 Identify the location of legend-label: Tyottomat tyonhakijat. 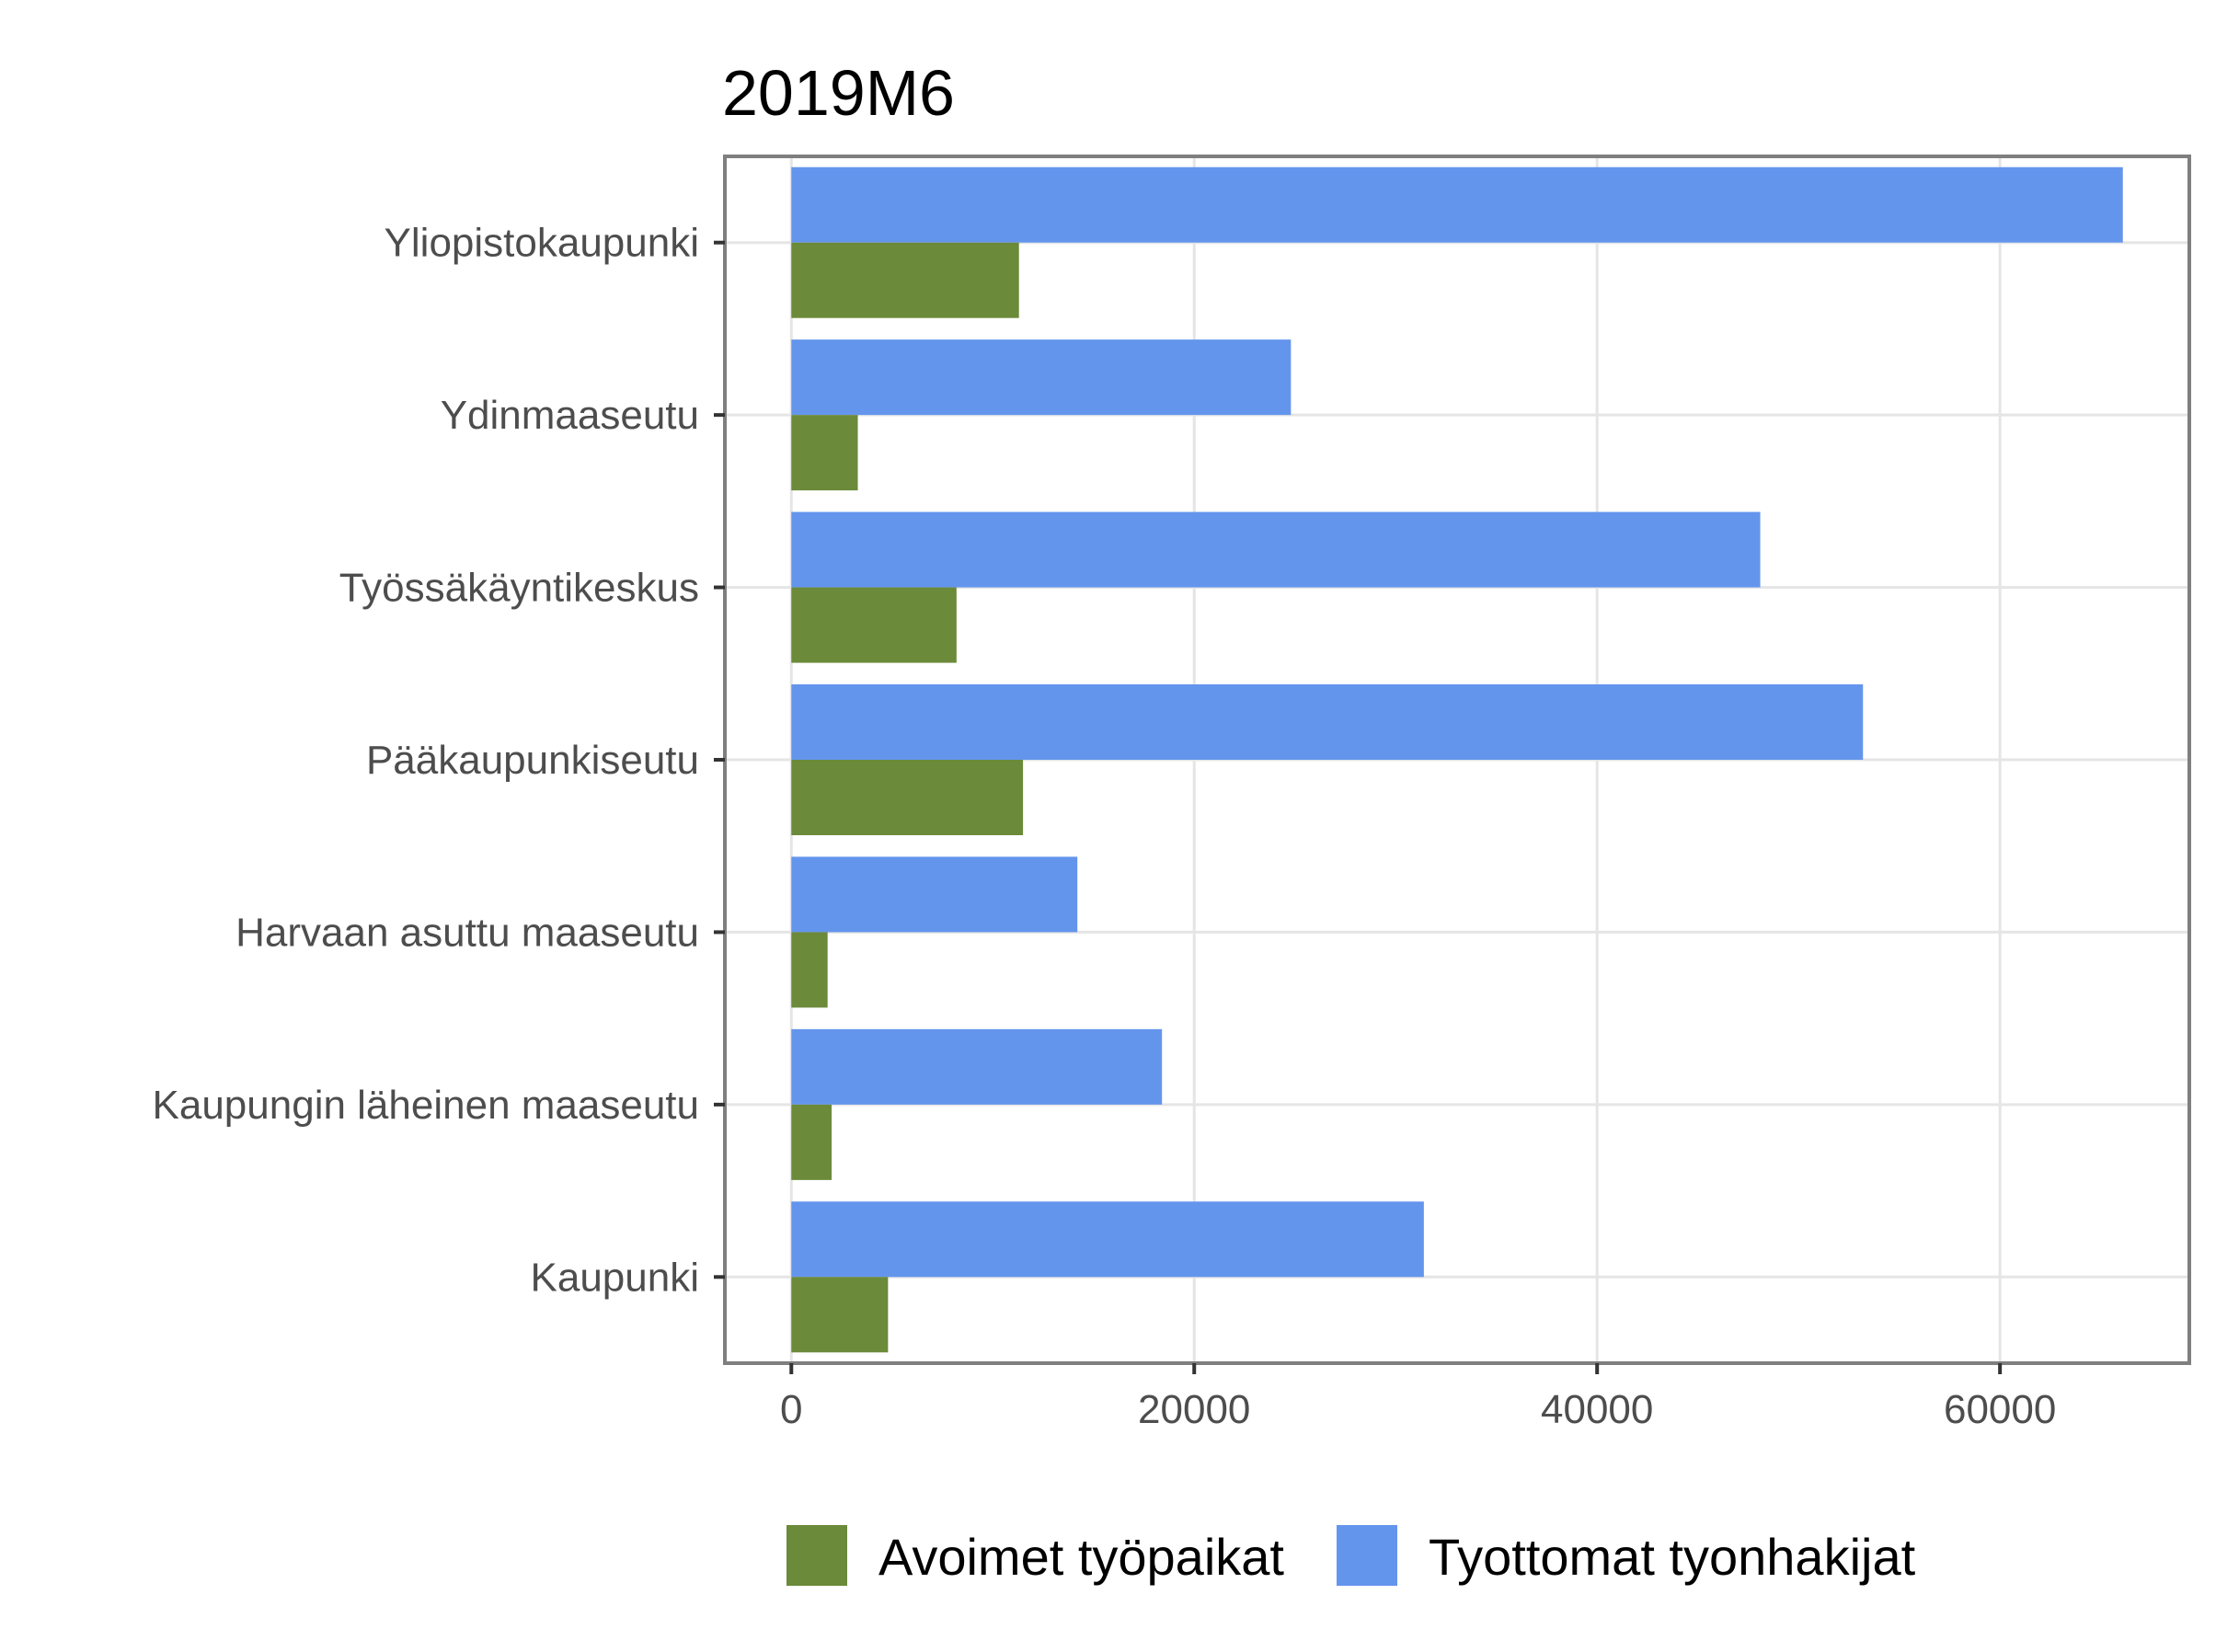
(1672, 1557).